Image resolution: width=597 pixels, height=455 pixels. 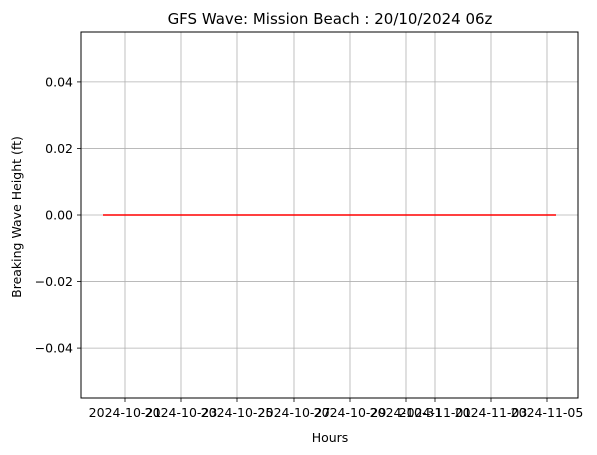 What do you see at coordinates (181, 412) in the screenshot?
I see `x-tick-label: 2024-10-23` at bounding box center [181, 412].